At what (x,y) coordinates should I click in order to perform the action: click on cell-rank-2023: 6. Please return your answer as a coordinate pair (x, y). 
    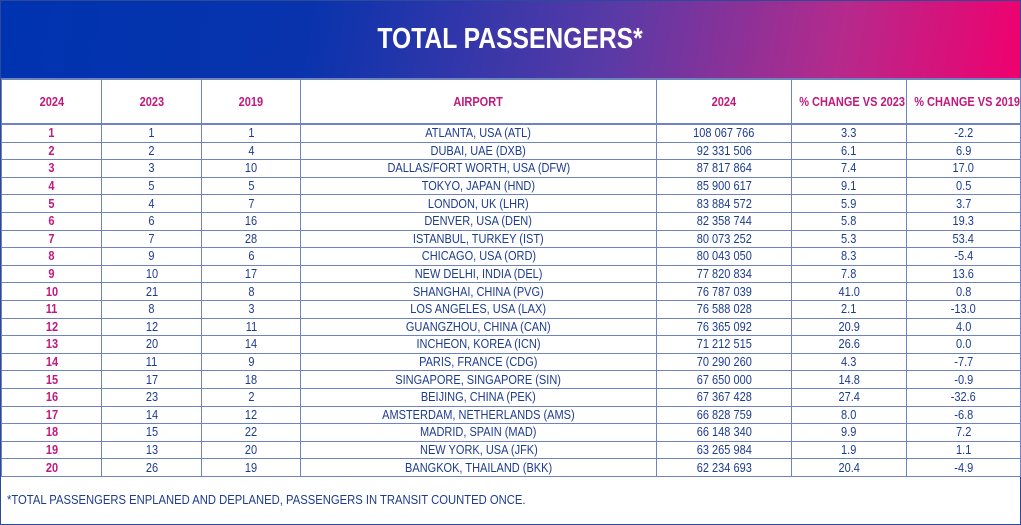
    Looking at the image, I should click on (151, 221).